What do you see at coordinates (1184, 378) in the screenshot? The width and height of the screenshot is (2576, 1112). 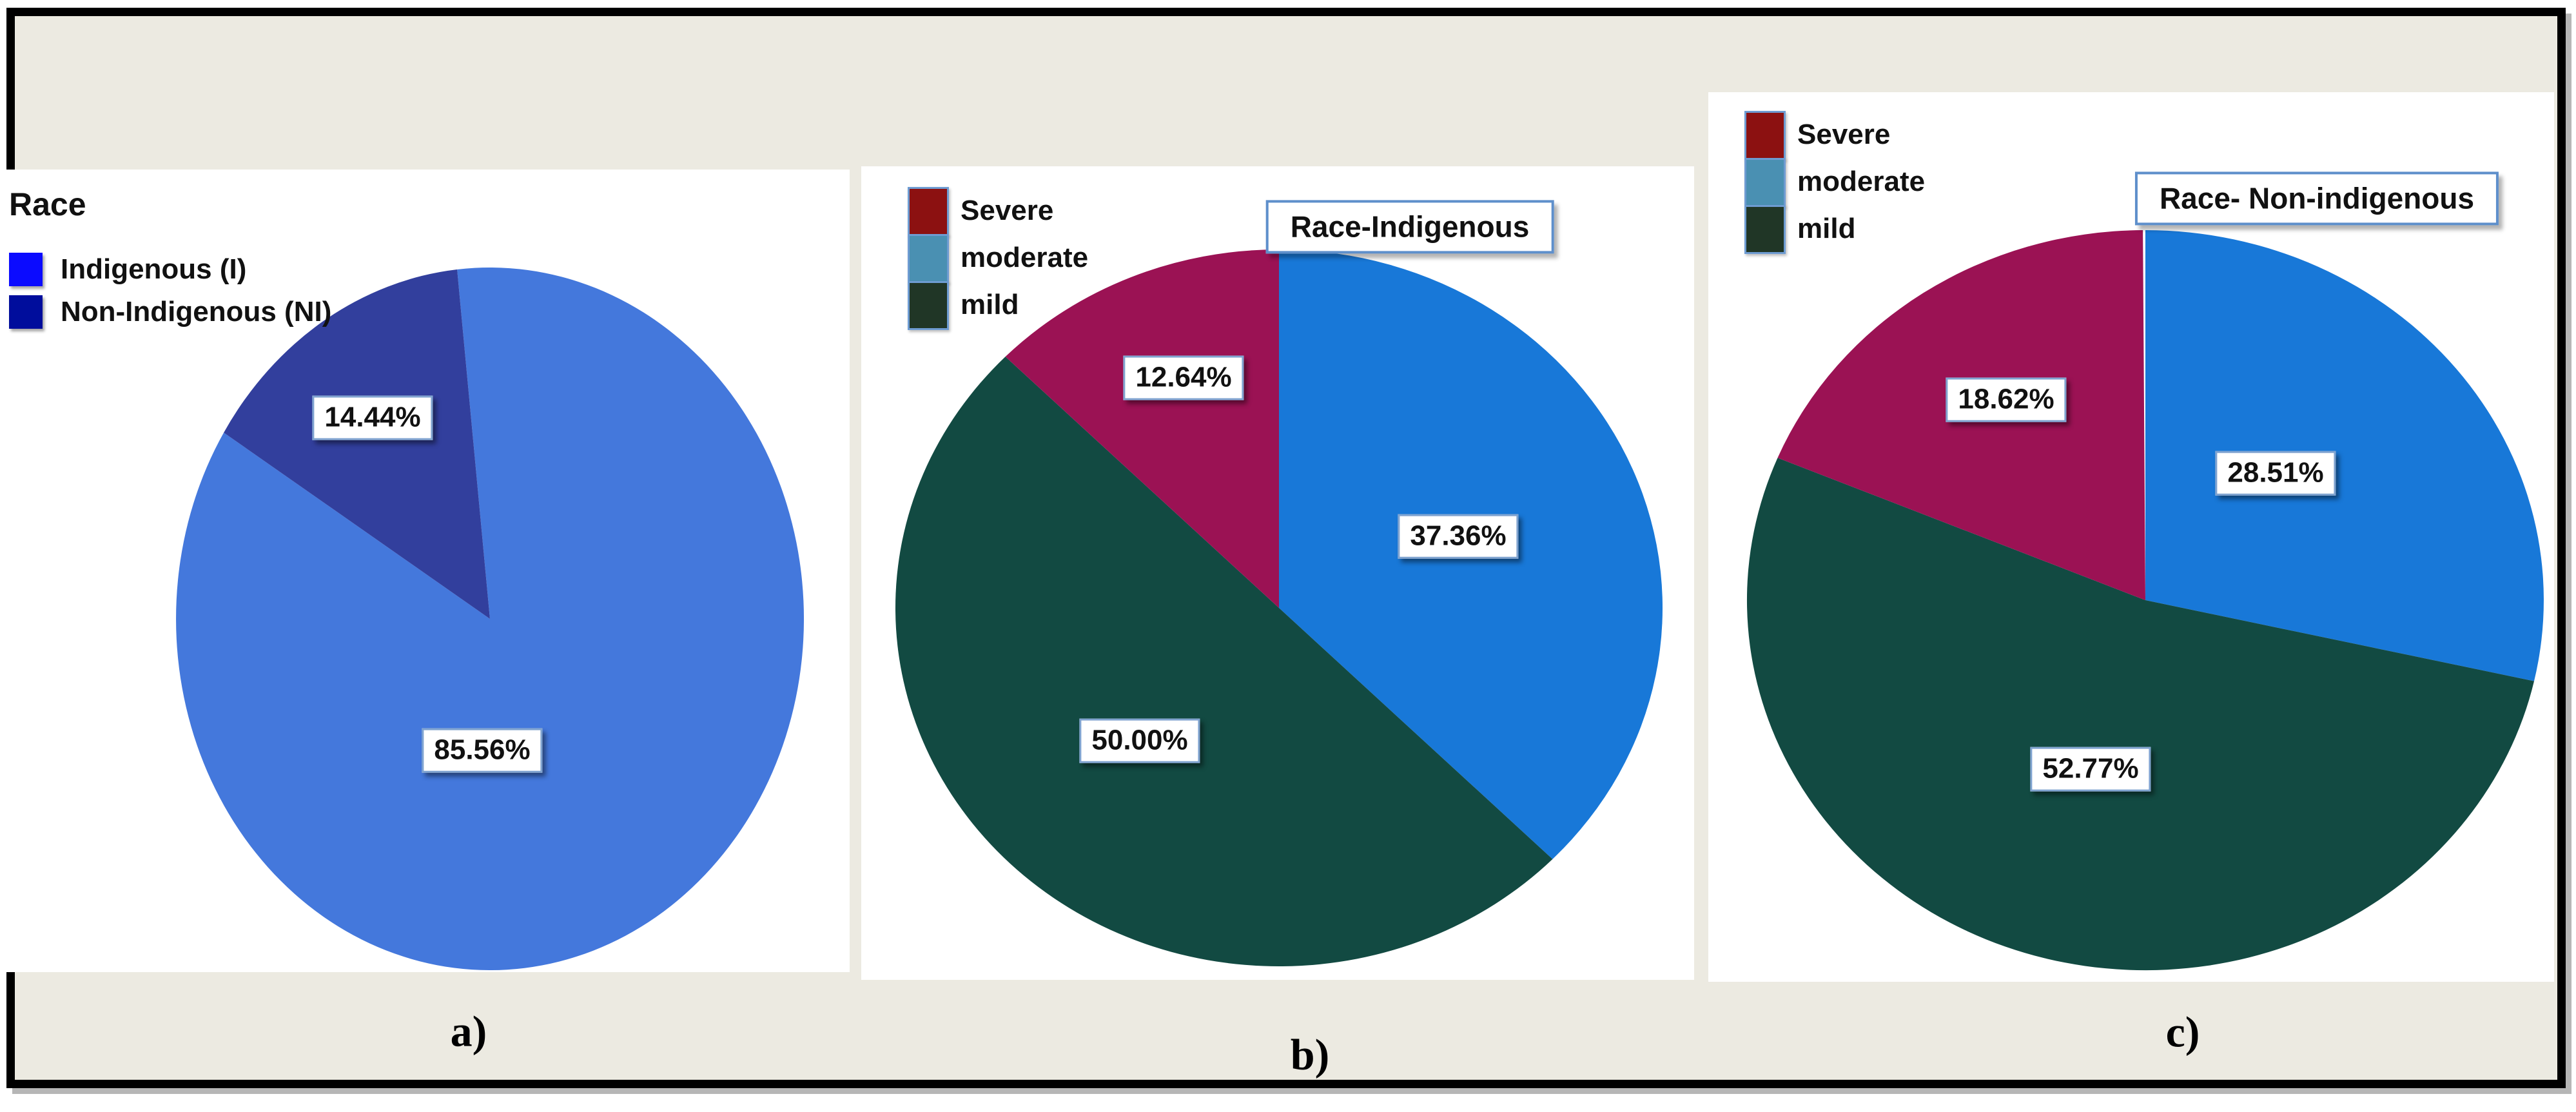 I see `pie-b-value-label-severe: 12.64%` at bounding box center [1184, 378].